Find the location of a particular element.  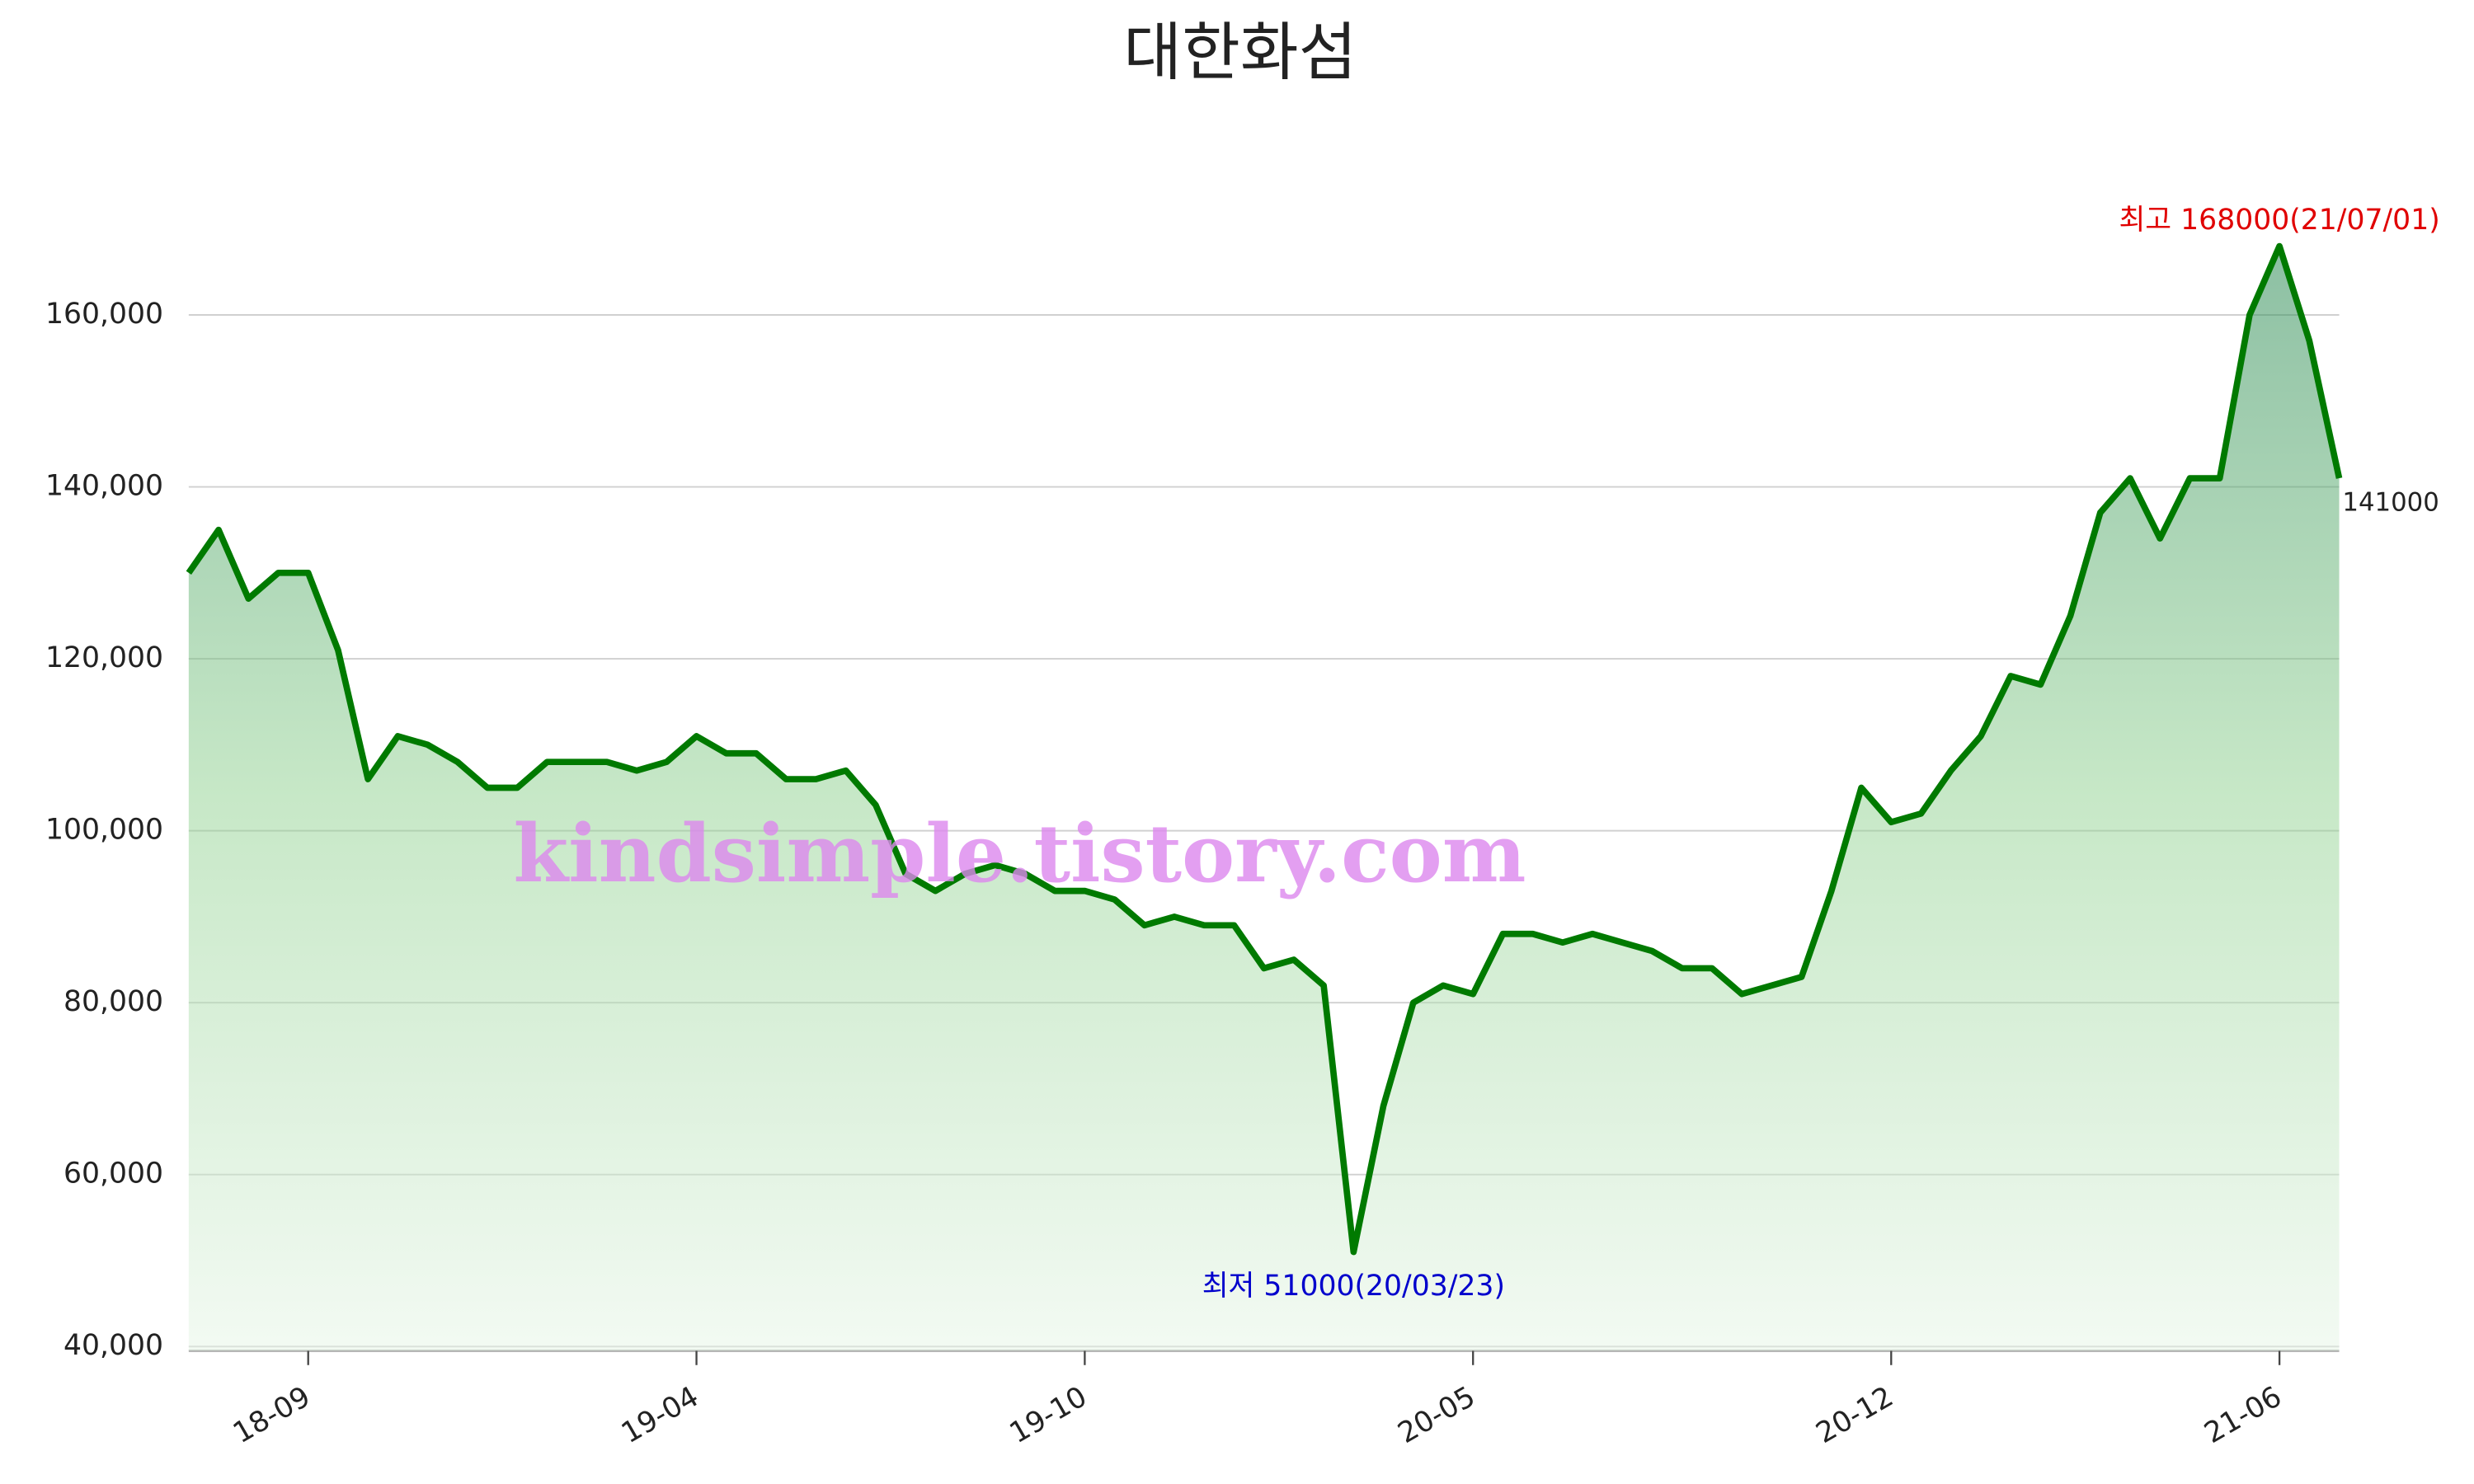

chart-title: 대한화섬 is located at coordinates (1240, 53).